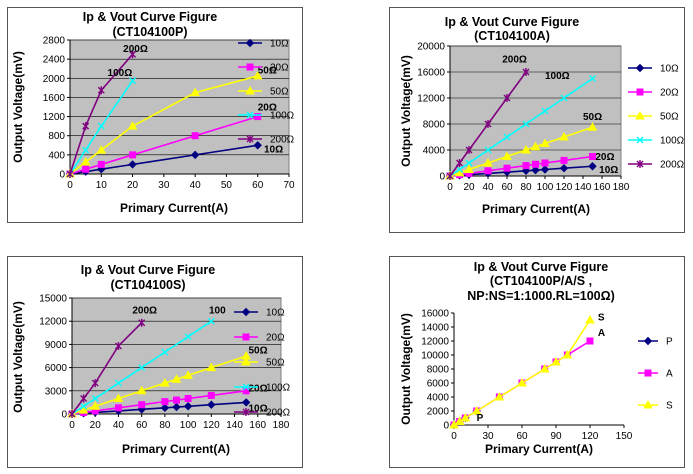 This screenshot has height=474, width=693. Describe the element at coordinates (119, 425) in the screenshot. I see `x-tick-label: 40` at that location.